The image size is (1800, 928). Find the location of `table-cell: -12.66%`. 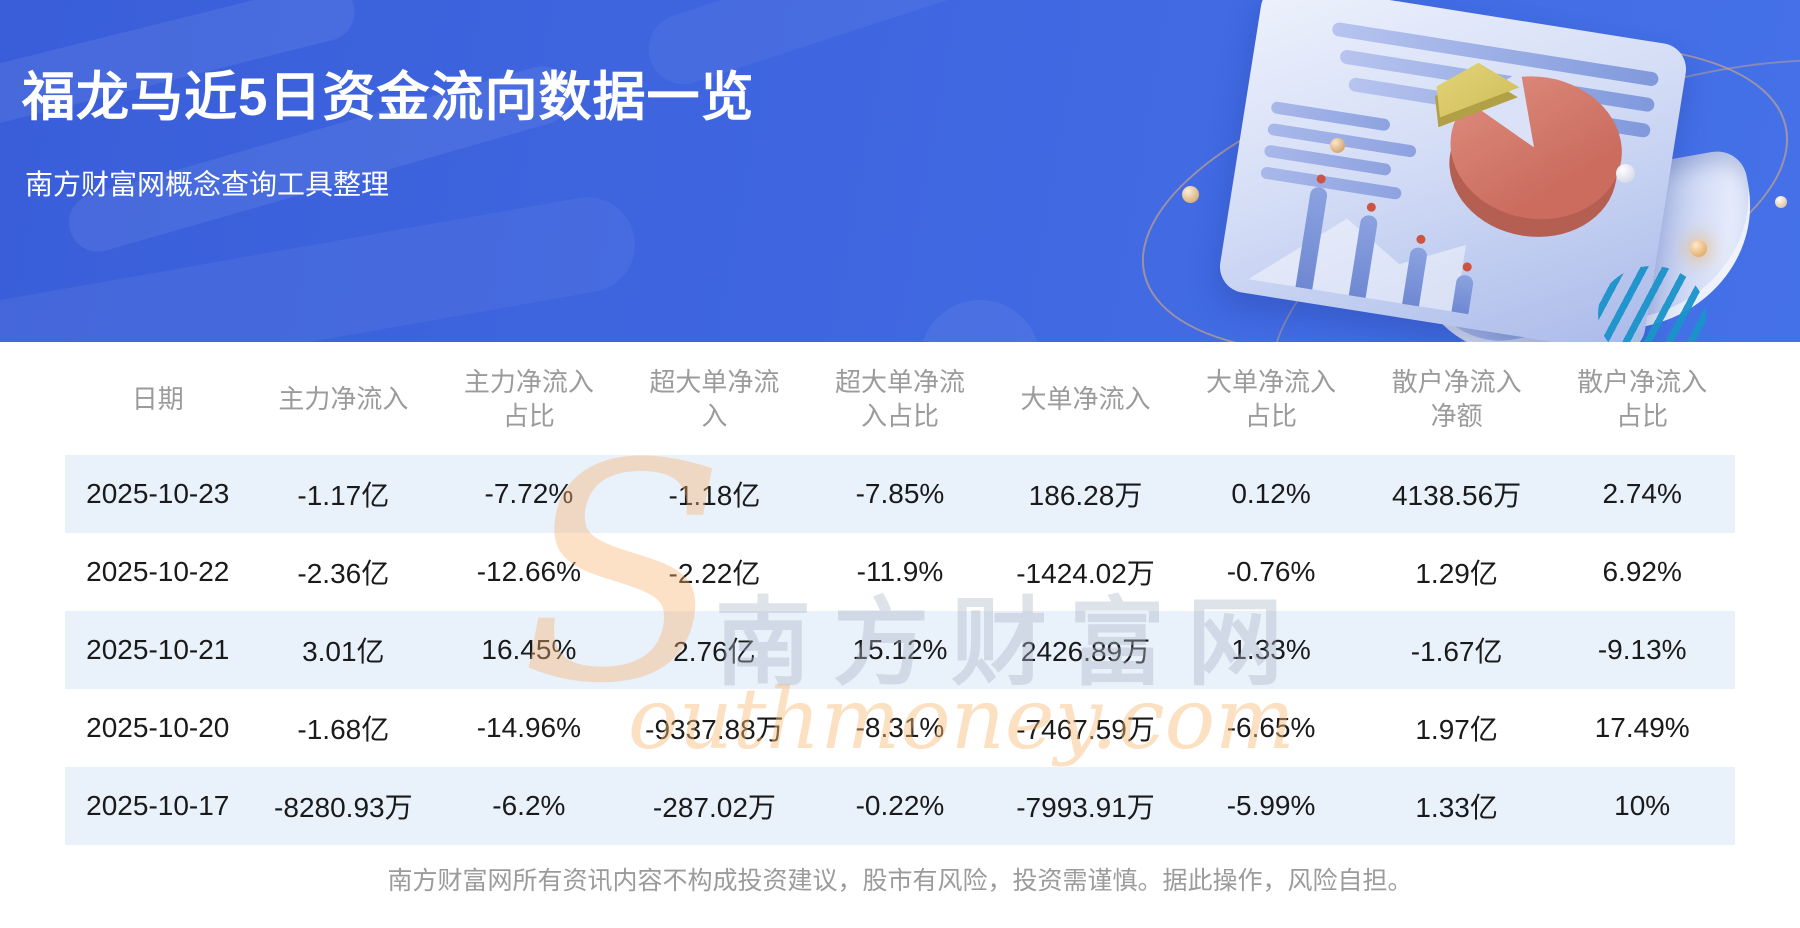

table-cell: -12.66% is located at coordinates (529, 571).